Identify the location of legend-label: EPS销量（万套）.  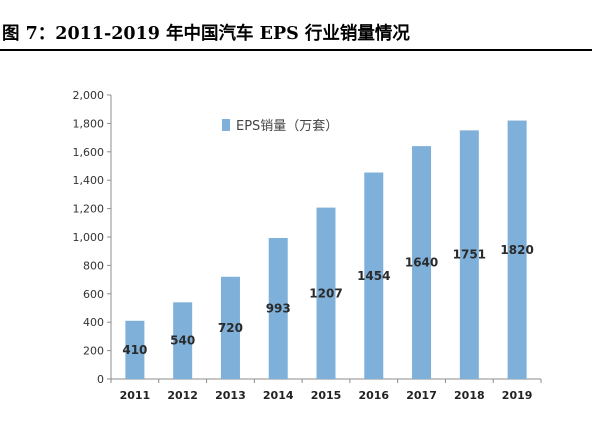
(287, 126).